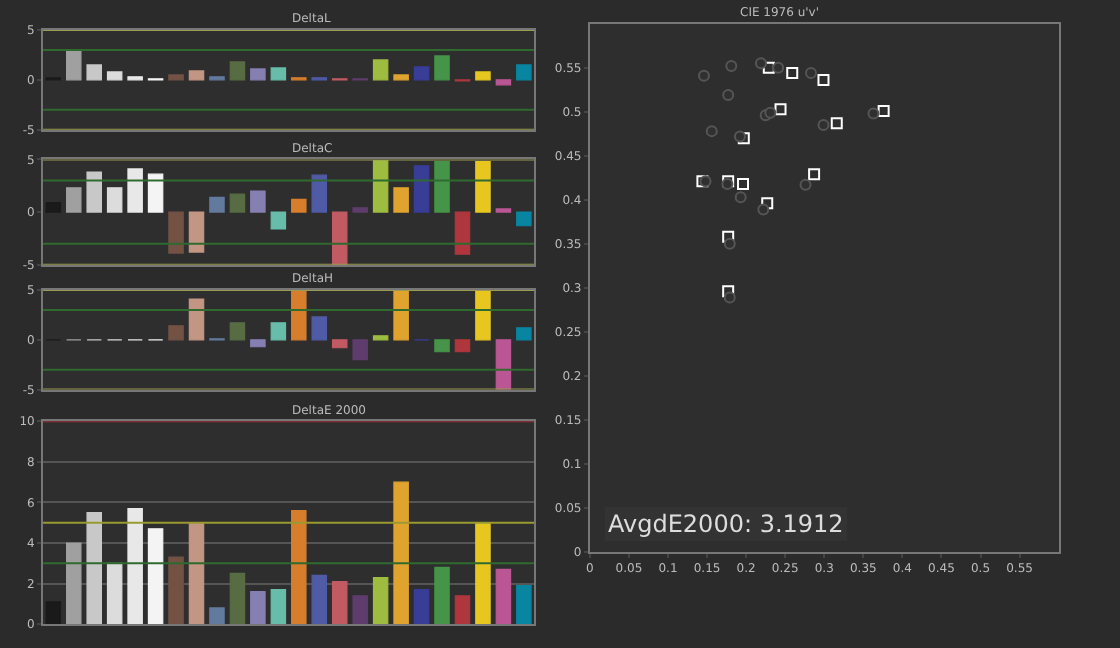 The height and width of the screenshot is (648, 1120). I want to click on annotation: AvgdE2000: 3.1912, so click(726, 524).